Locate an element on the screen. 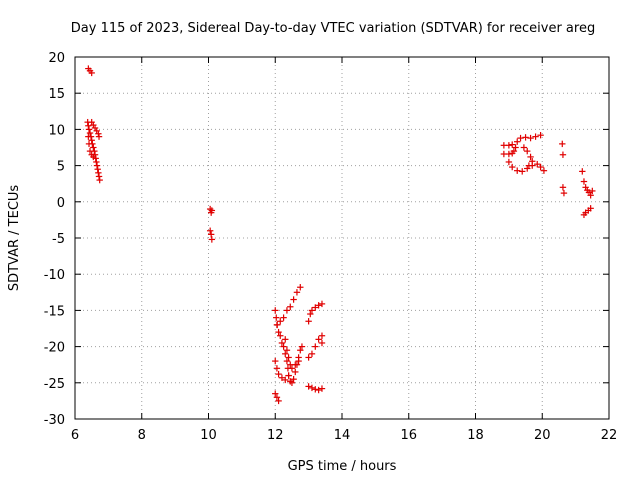 This screenshot has height=480, width=640. y-tick-label: -20 is located at coordinates (54, 348).